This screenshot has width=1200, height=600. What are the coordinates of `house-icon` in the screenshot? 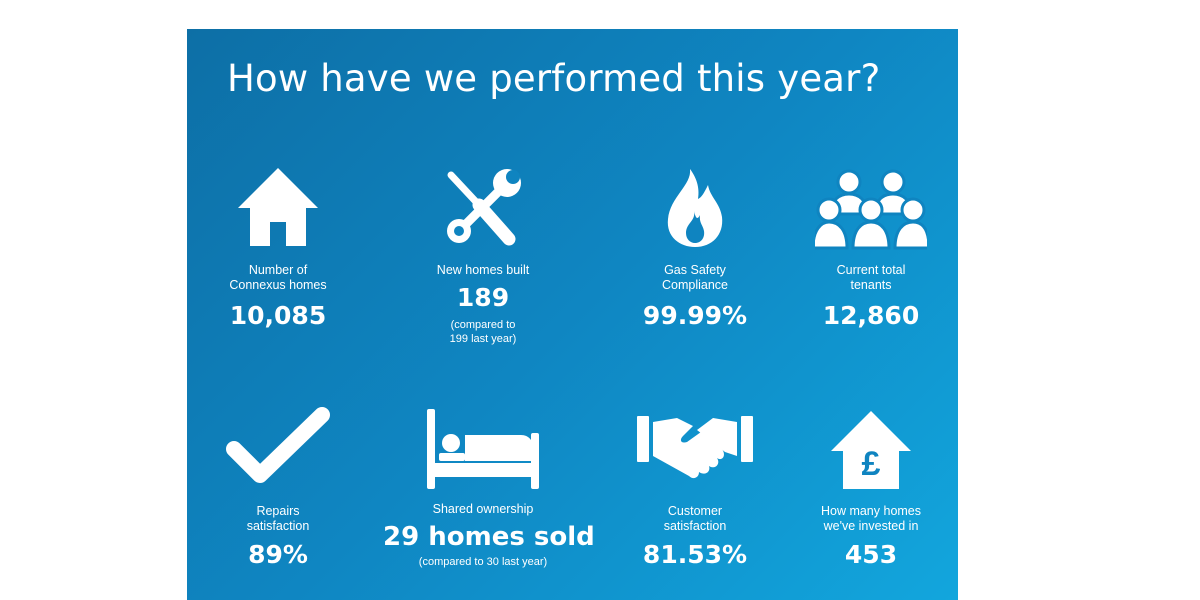 It's located at (278, 207).